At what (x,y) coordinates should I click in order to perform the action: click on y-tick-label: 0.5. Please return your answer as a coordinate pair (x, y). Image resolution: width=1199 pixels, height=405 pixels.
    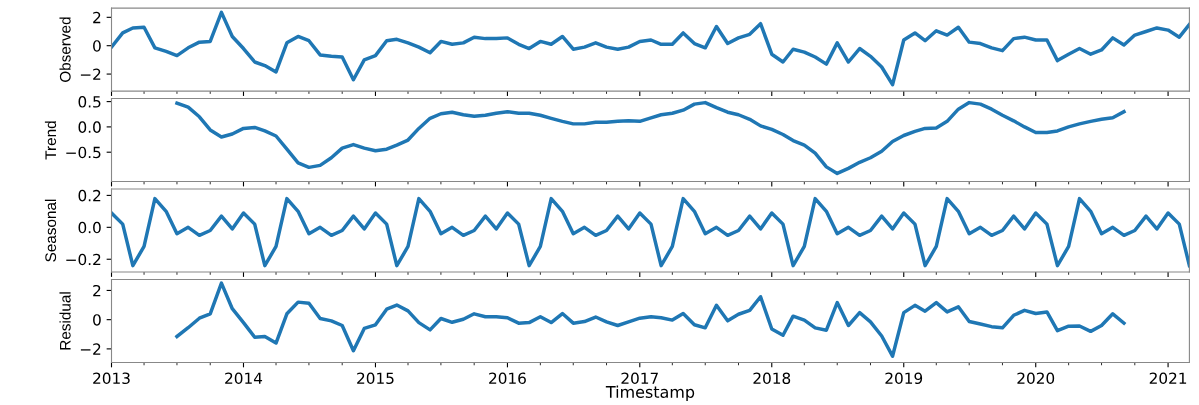
    Looking at the image, I should click on (89, 102).